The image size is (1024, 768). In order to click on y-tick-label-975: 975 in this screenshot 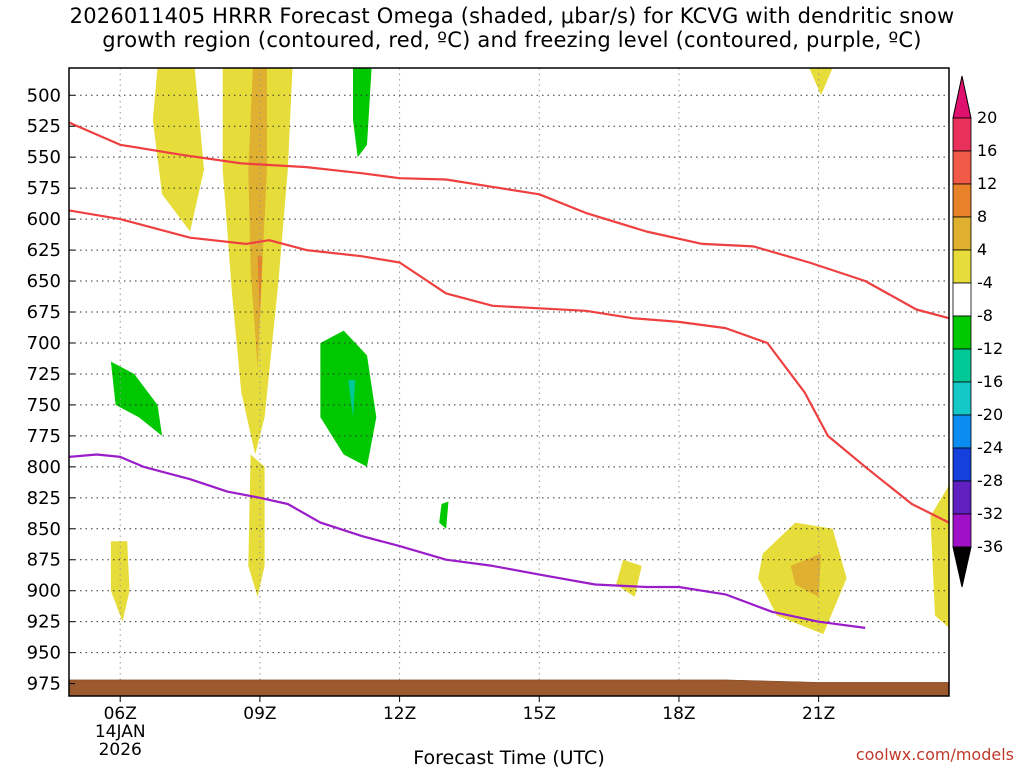, I will do `click(44, 684)`.